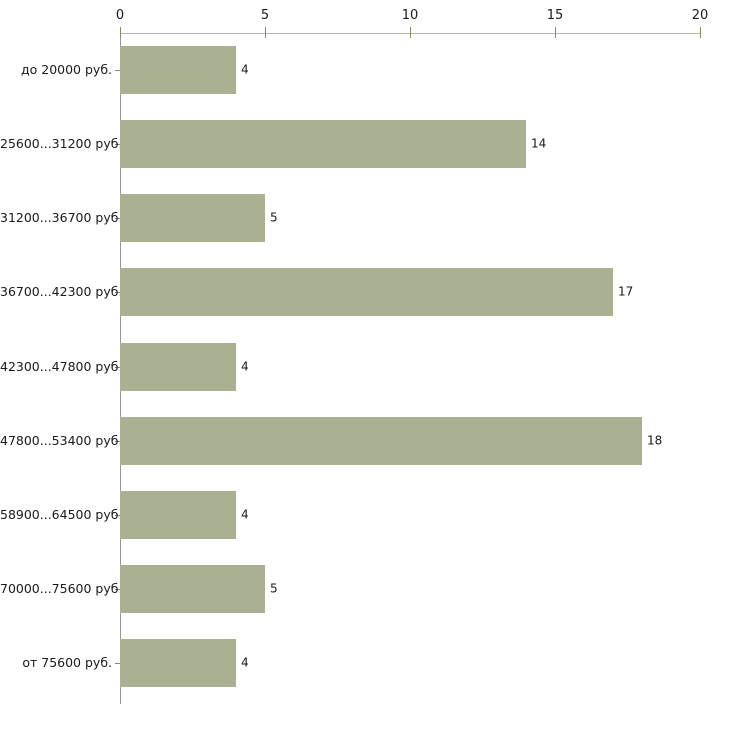 Image resolution: width=730 pixels, height=730 pixels. What do you see at coordinates (120, 15) in the screenshot?
I see `x-tick-label: 0` at bounding box center [120, 15].